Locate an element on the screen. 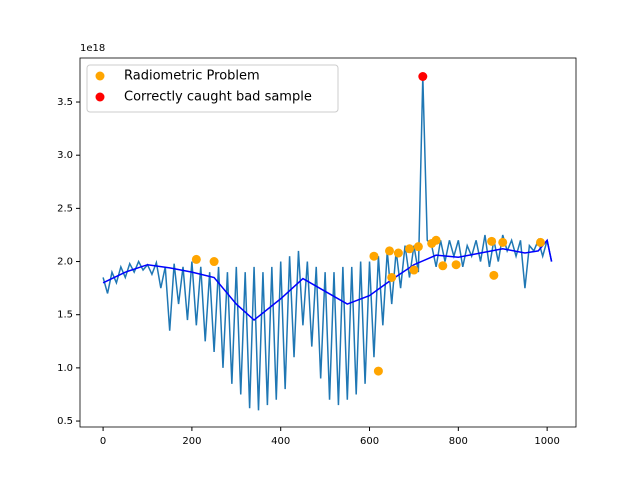 This screenshot has width=640, height=480. x-tick-label: 1000 is located at coordinates (546, 441).